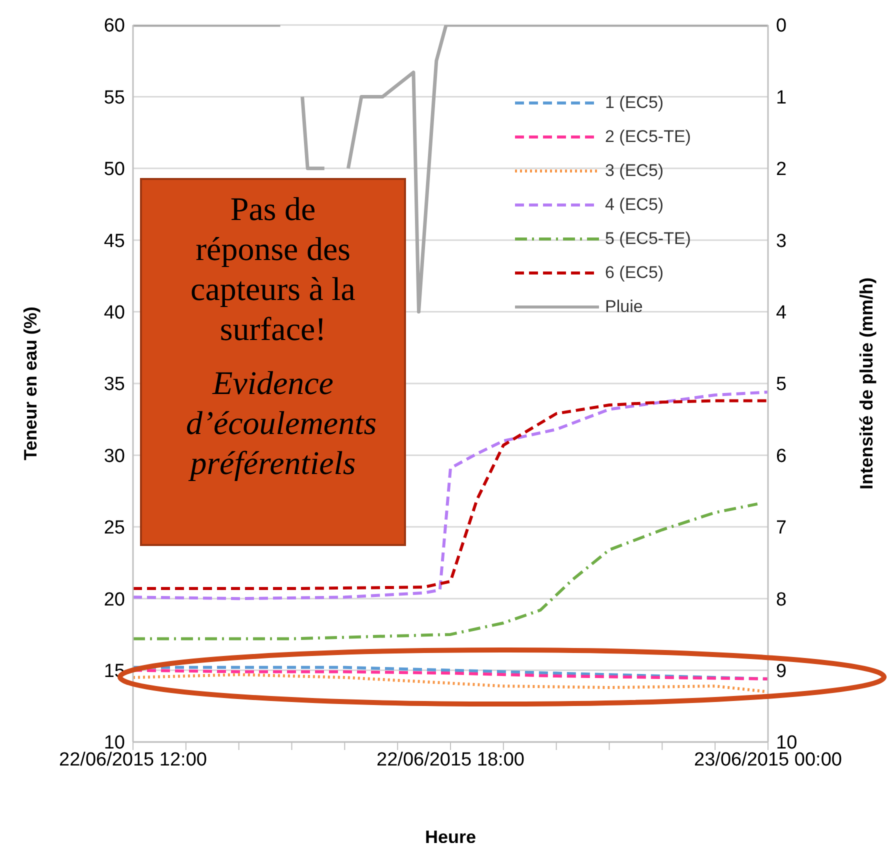  What do you see at coordinates (634, 205) in the screenshot?
I see `legend-label: 4 (EC5)` at bounding box center [634, 205].